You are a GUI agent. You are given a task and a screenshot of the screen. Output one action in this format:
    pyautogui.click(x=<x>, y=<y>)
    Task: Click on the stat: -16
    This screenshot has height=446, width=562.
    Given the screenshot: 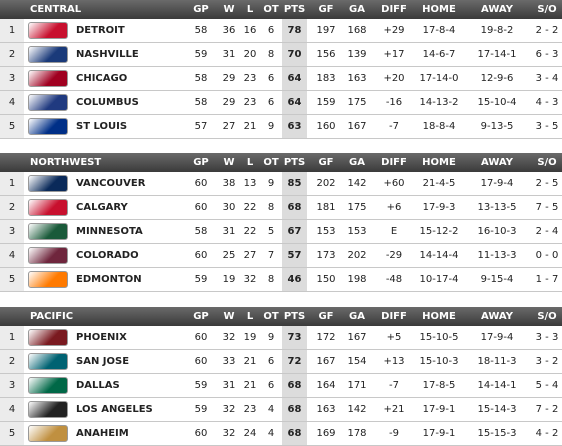 What is the action you would take?
    pyautogui.click(x=394, y=102)
    